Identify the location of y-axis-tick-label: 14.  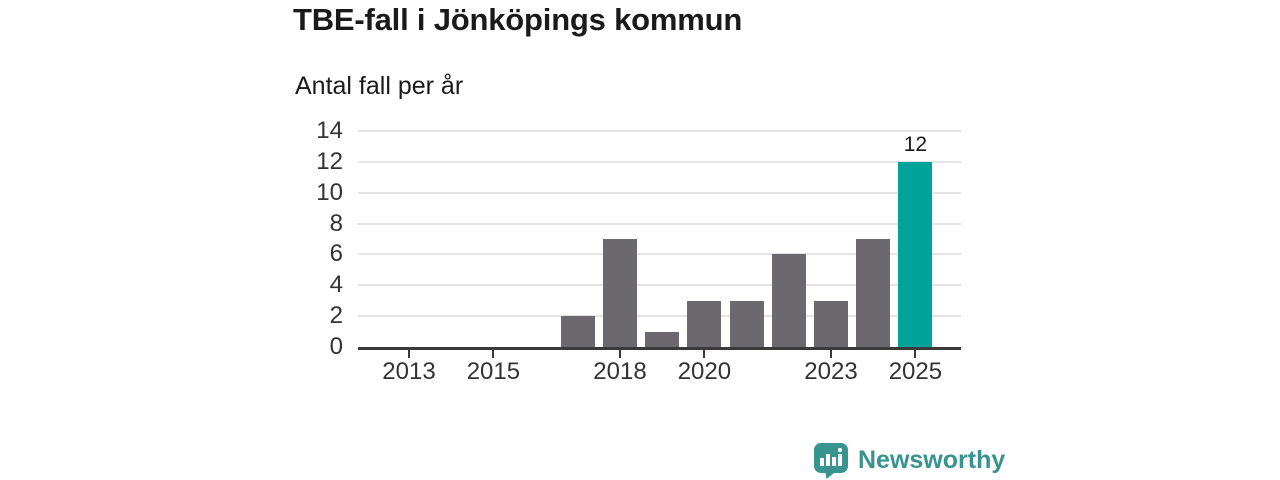
(329, 130).